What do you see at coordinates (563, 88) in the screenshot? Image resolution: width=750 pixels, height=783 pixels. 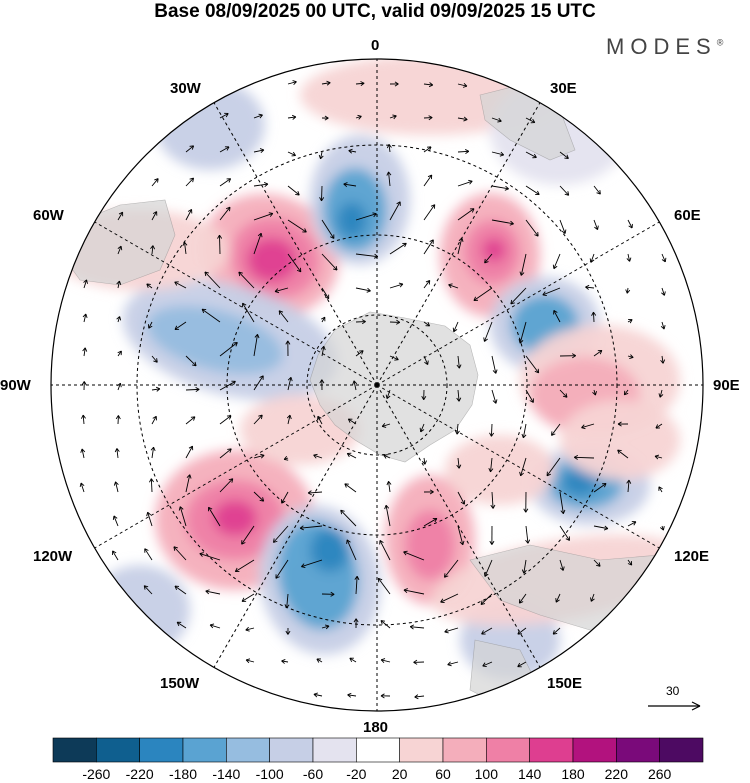 I see `lon-label-30e: 30E` at bounding box center [563, 88].